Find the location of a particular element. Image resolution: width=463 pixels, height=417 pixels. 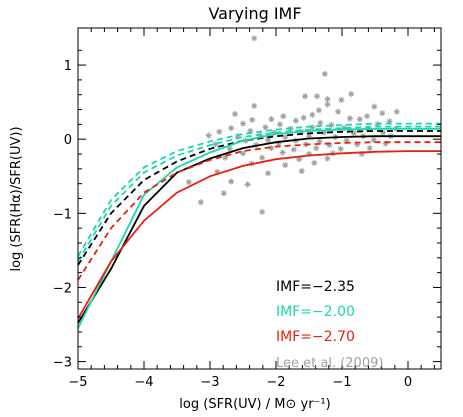

legend-entry: IMF=−2.00 is located at coordinates (315, 312).